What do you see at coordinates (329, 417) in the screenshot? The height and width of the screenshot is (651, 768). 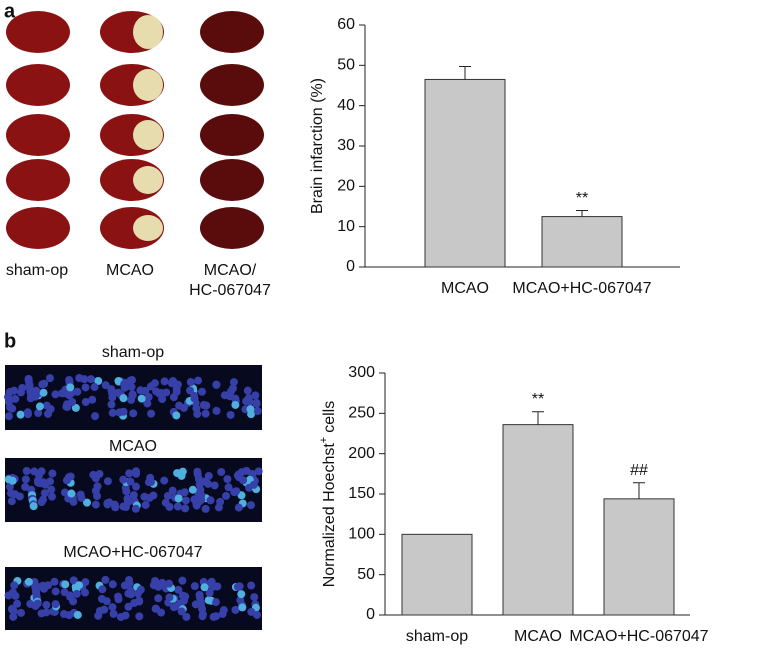 I see `label-part: cells` at bounding box center [329, 417].